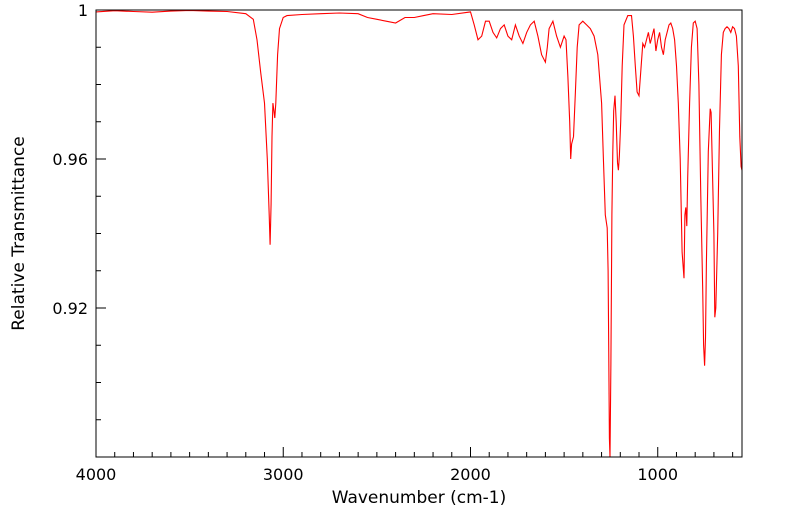  What do you see at coordinates (657, 474) in the screenshot?
I see `x-tick-label: 1000` at bounding box center [657, 474].